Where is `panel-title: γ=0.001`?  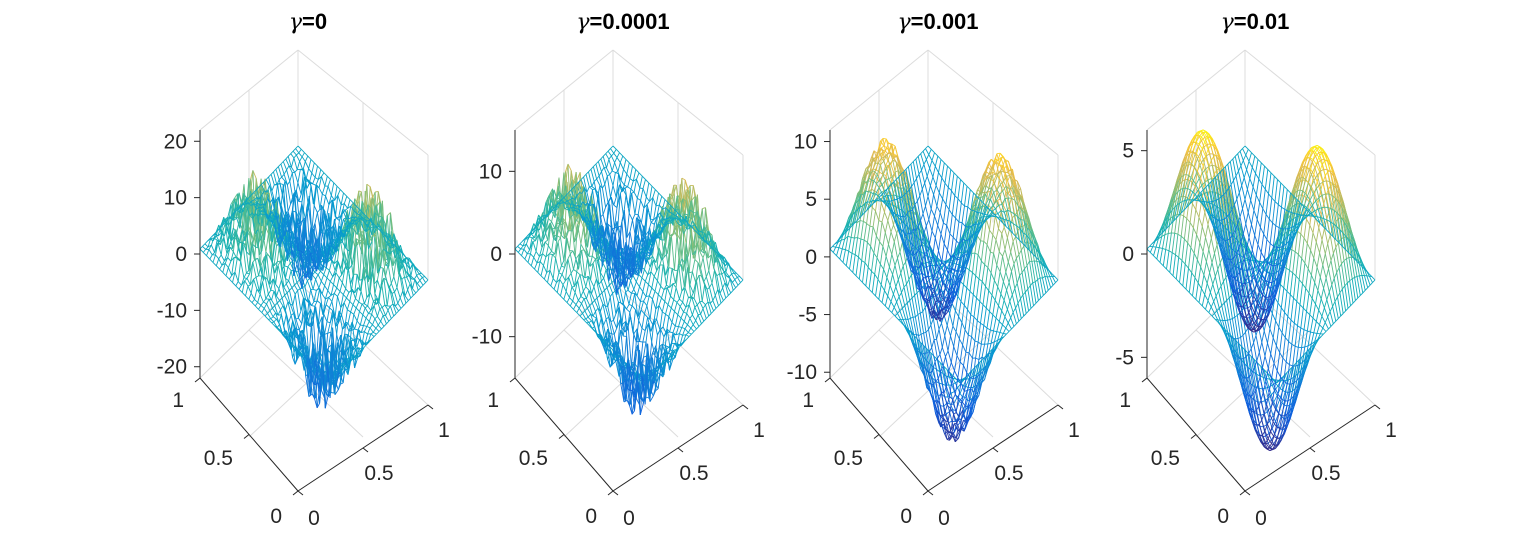 panel-title: γ=0.001 is located at coordinates (937, 22).